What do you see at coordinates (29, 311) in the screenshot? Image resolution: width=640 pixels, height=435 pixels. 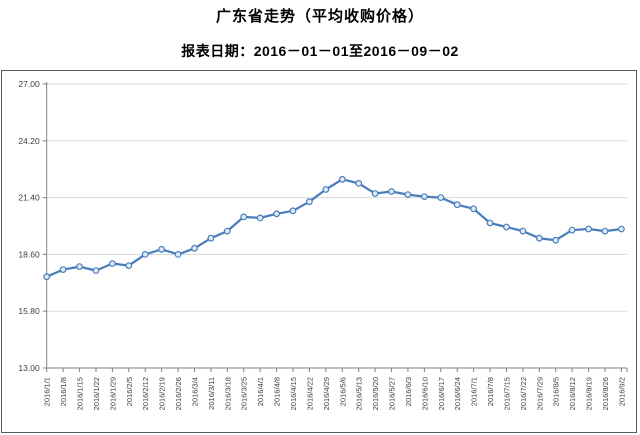 I see `y-axis-tick-label: 15.80` at bounding box center [29, 311].